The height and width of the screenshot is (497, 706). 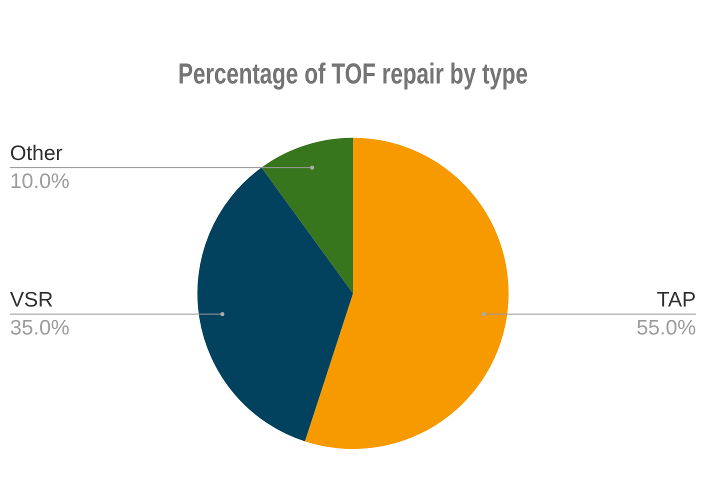 What do you see at coordinates (32, 300) in the screenshot?
I see `slice-label: VSR` at bounding box center [32, 300].